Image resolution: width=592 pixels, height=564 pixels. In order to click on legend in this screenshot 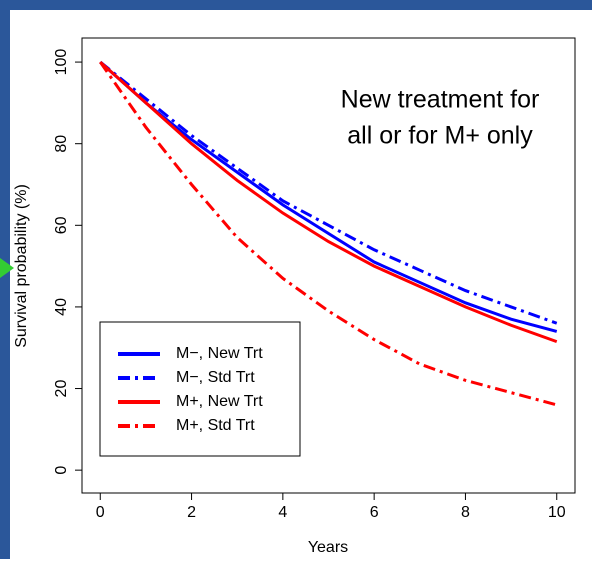, I will do `click(200, 389)`.